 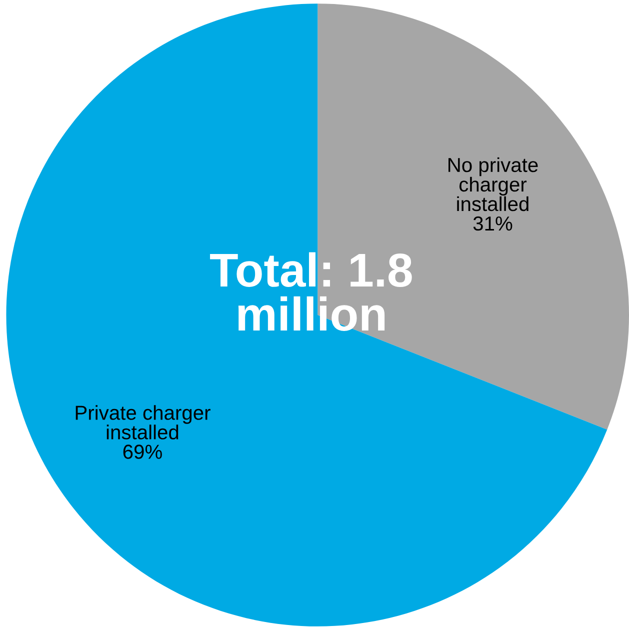 What do you see at coordinates (142, 451) in the screenshot?
I see `data-label: 69%` at bounding box center [142, 451].